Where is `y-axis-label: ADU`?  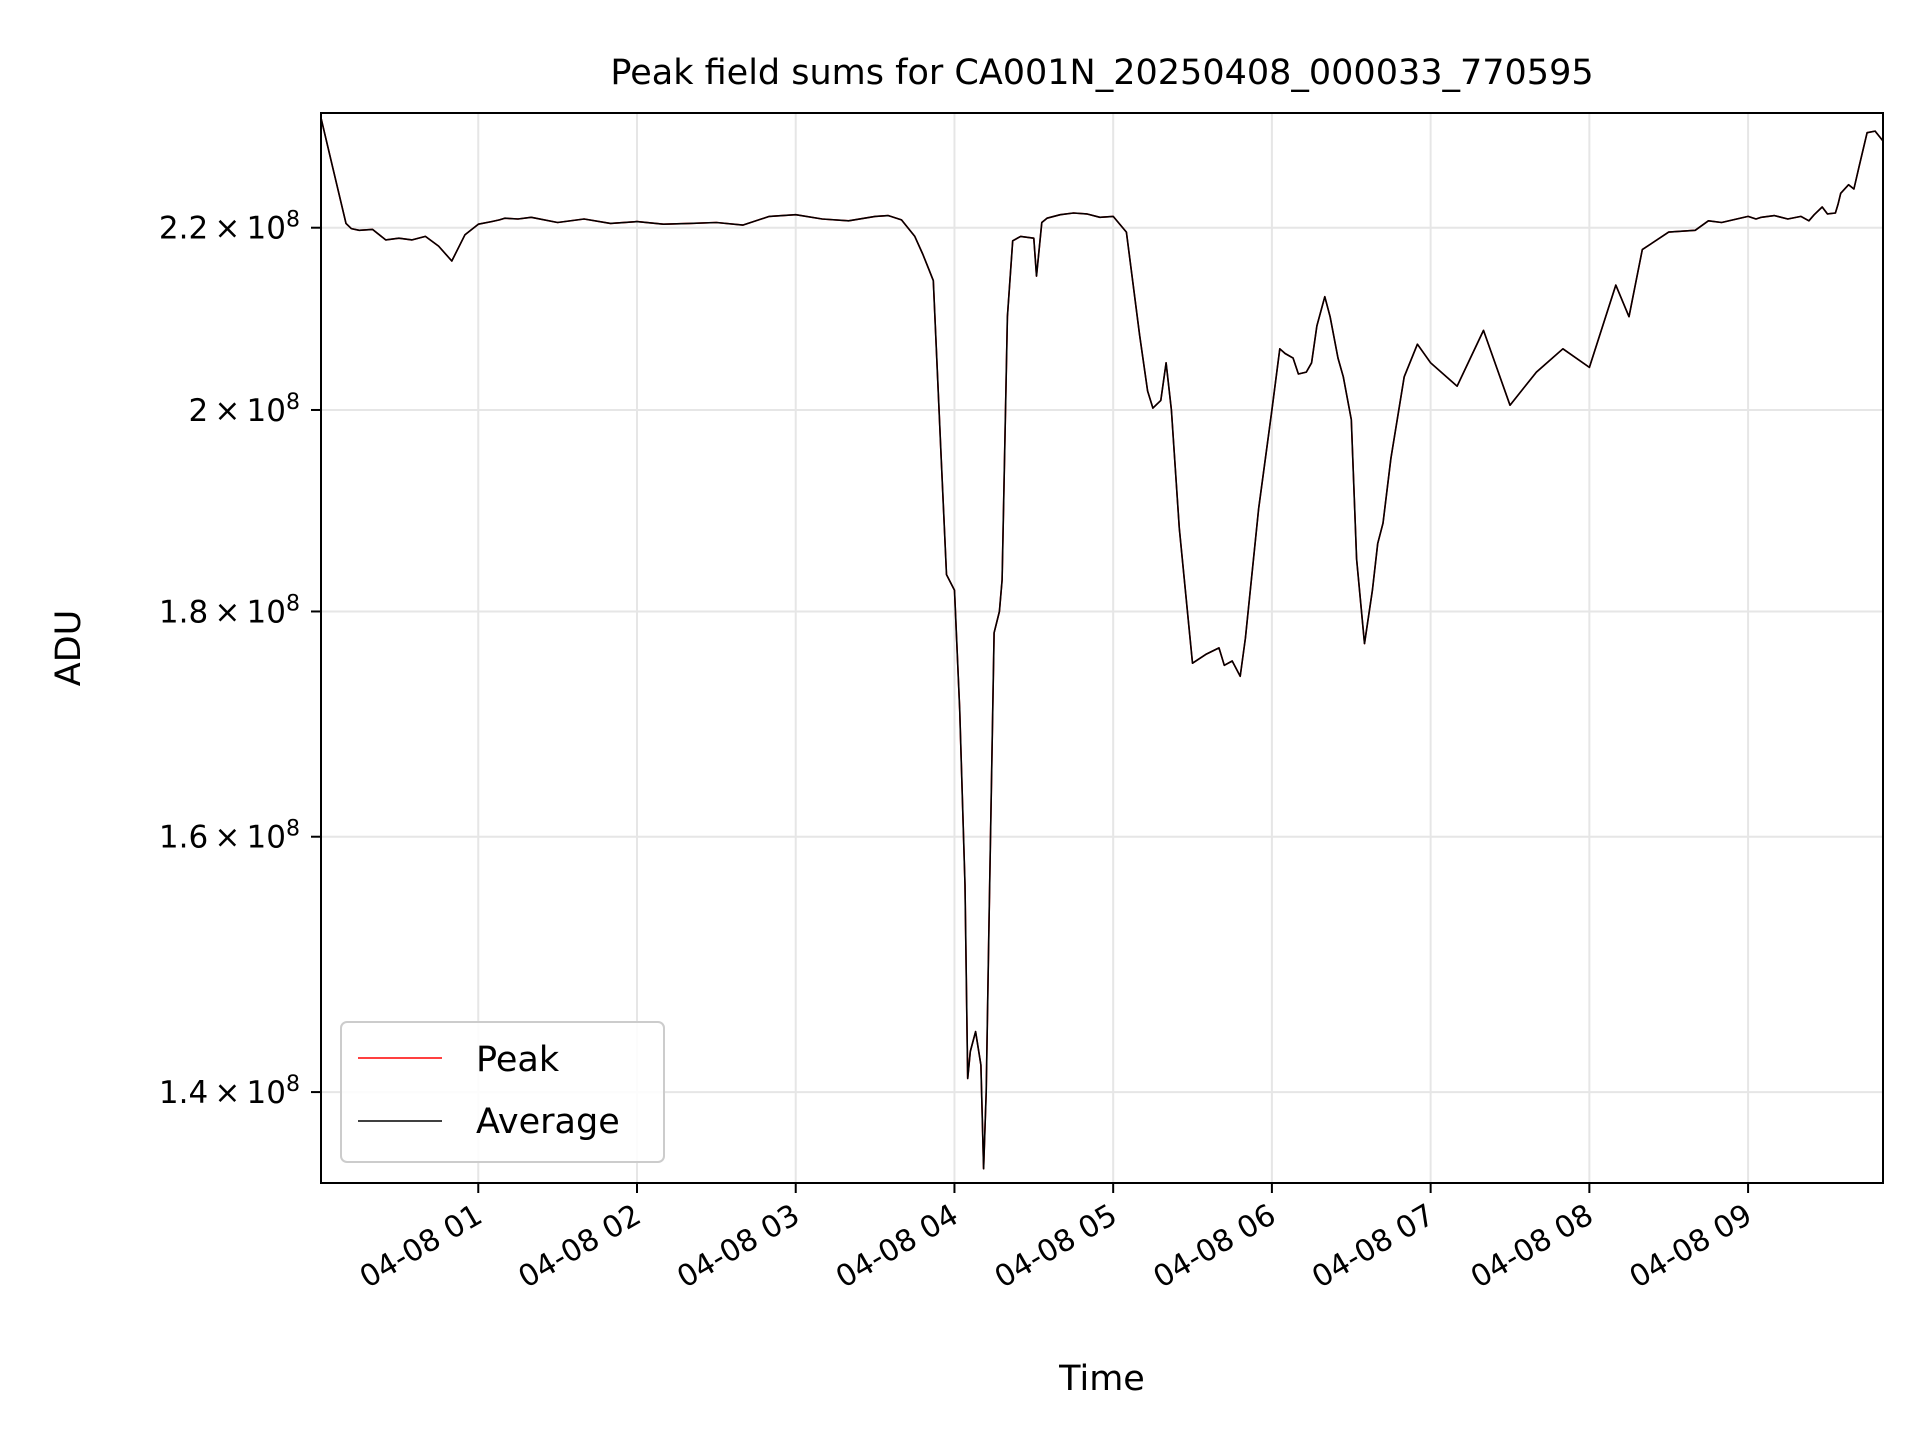 y-axis-label: ADU is located at coordinates (69, 648).